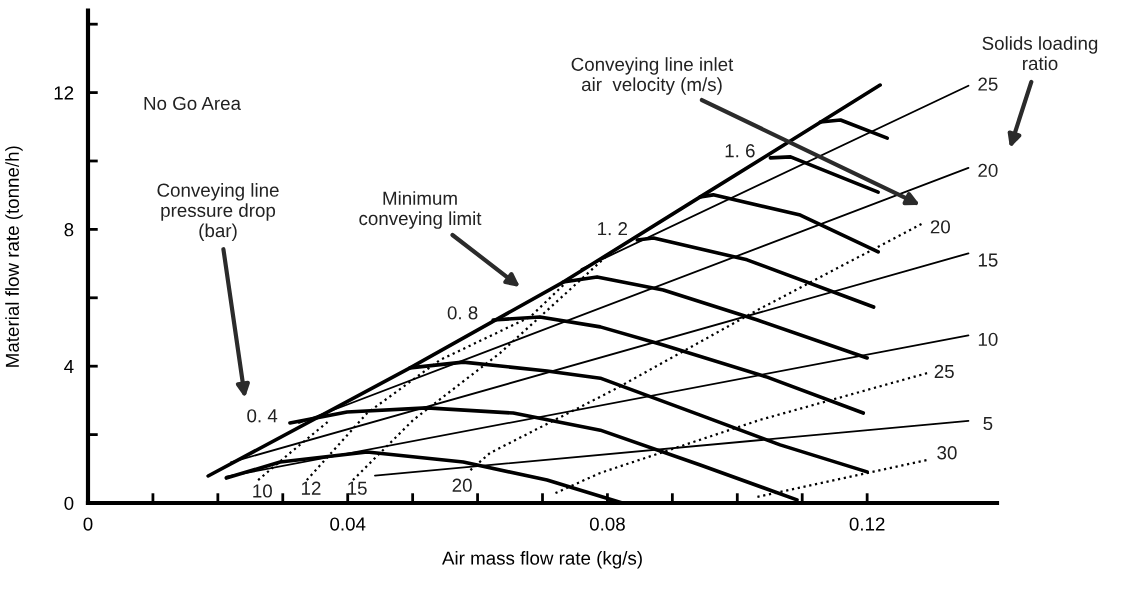  Describe the element at coordinates (192, 103) in the screenshot. I see `annotation: No Go Area` at that location.